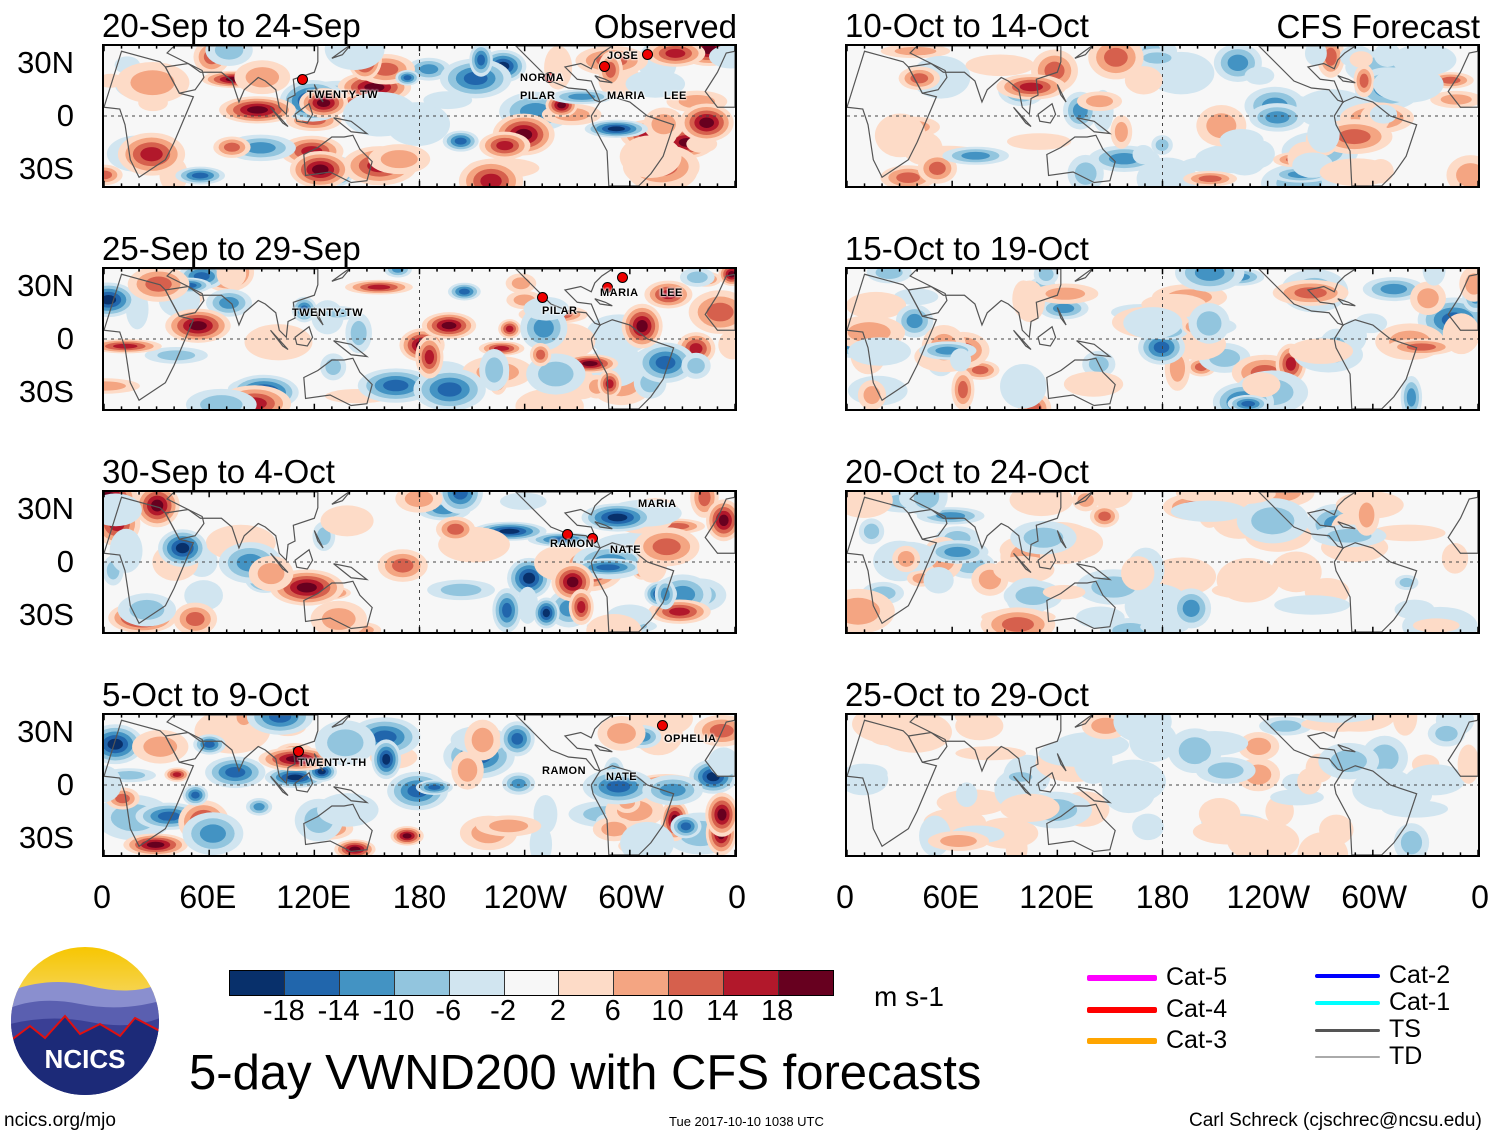 The image size is (1510, 1137). Describe the element at coordinates (218, 471) in the screenshot. I see `panel-title: 30-Sep to 4-Oct` at that location.